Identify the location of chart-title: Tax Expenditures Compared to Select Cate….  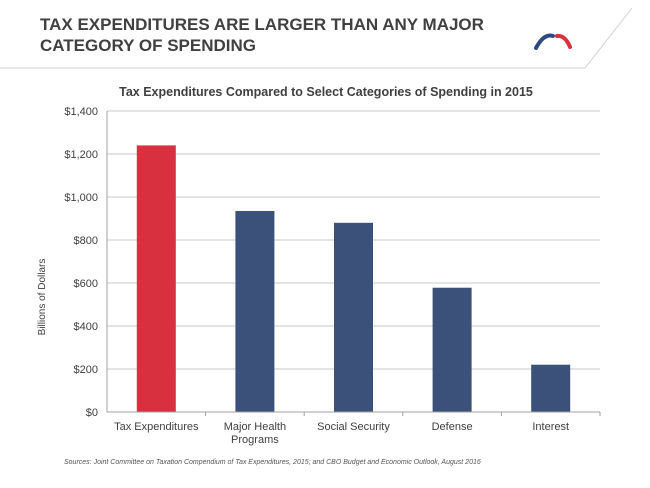
(326, 92).